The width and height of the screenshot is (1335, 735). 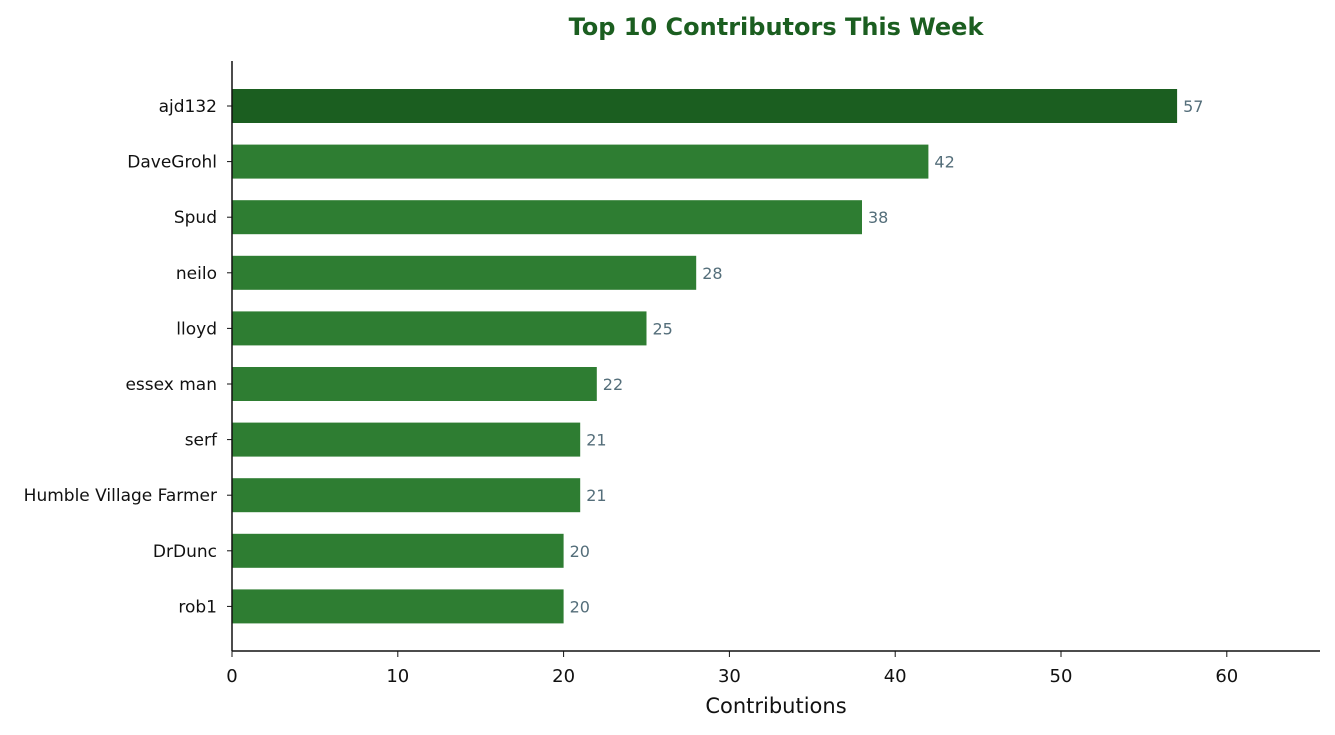 I want to click on bar-drdunc, so click(x=398, y=550).